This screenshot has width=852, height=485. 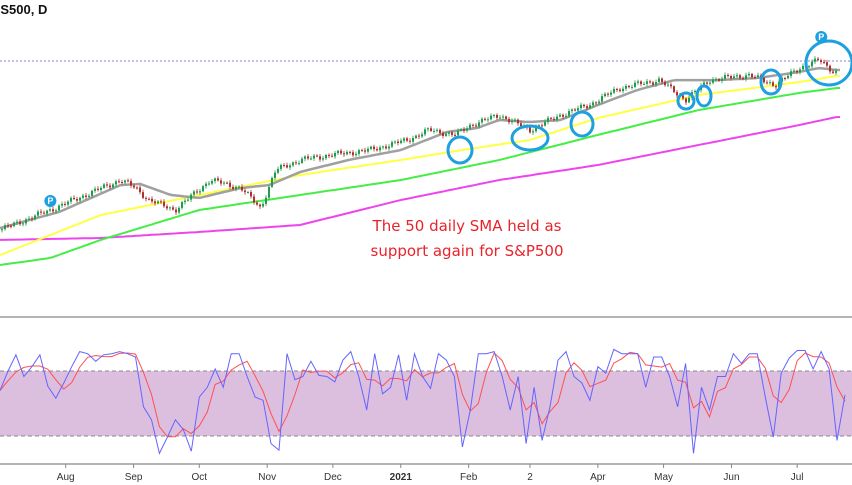 What do you see at coordinates (731, 477) in the screenshot?
I see `x-tick-label: Jun` at bounding box center [731, 477].